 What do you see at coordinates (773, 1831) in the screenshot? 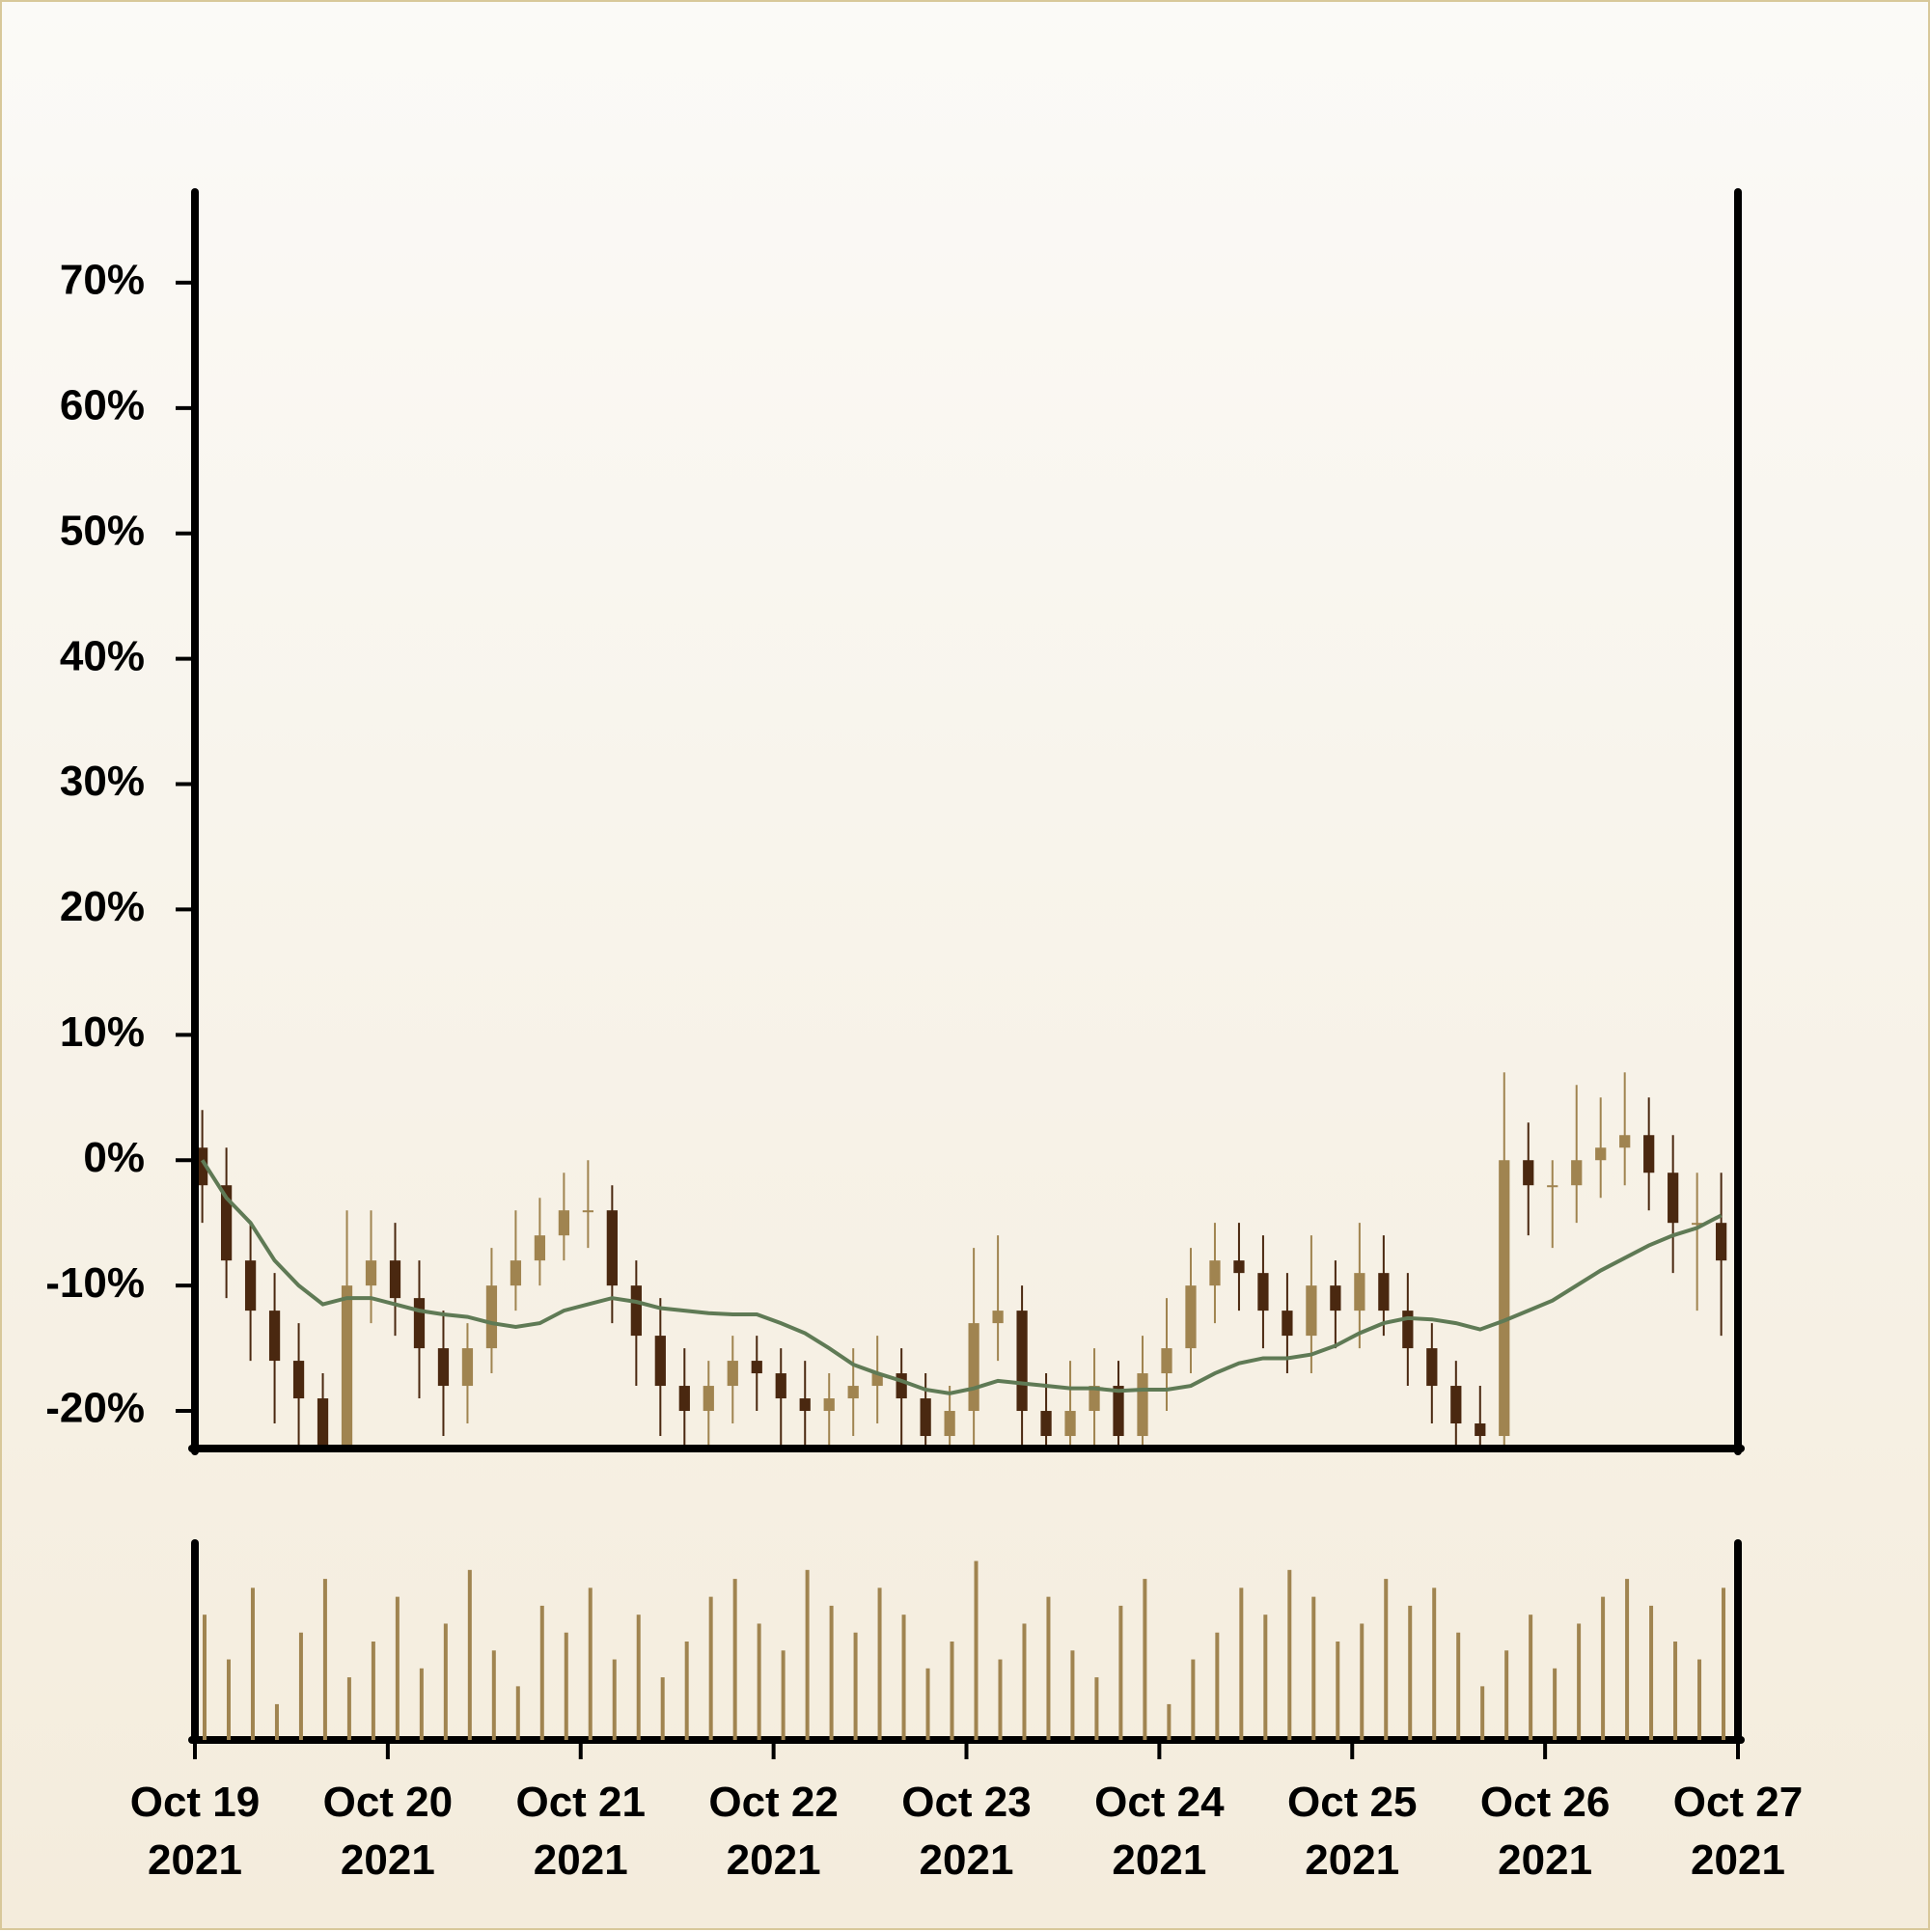
I see `x-tick-label: Oct 22 2021` at bounding box center [773, 1831].